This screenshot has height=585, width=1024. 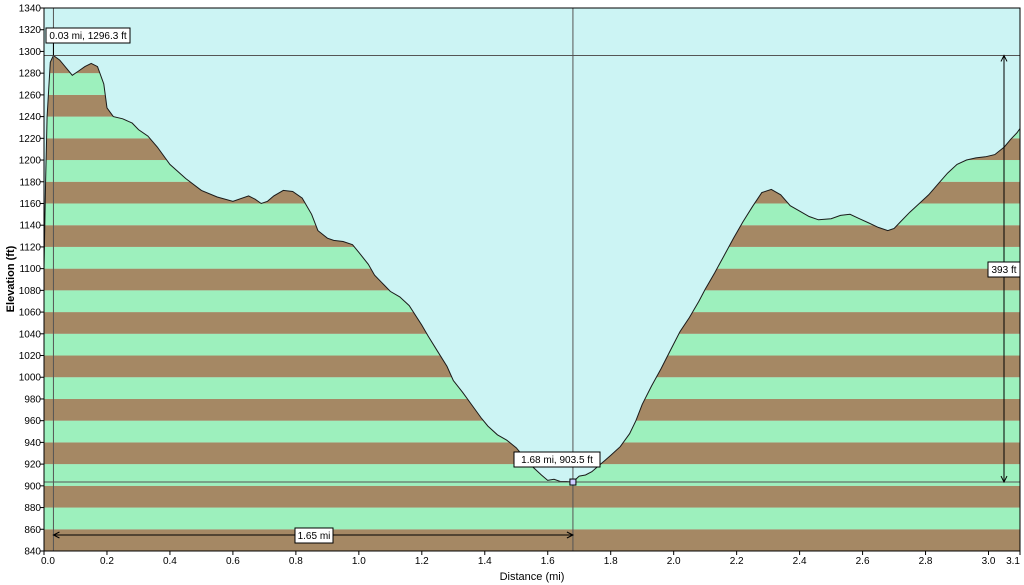 I want to click on distance-arrow-left, so click(x=56, y=535).